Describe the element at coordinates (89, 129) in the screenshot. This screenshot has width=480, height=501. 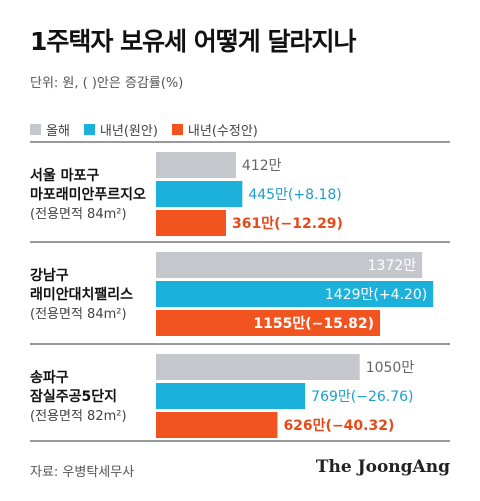
I see `legend-swatch-plan` at that location.